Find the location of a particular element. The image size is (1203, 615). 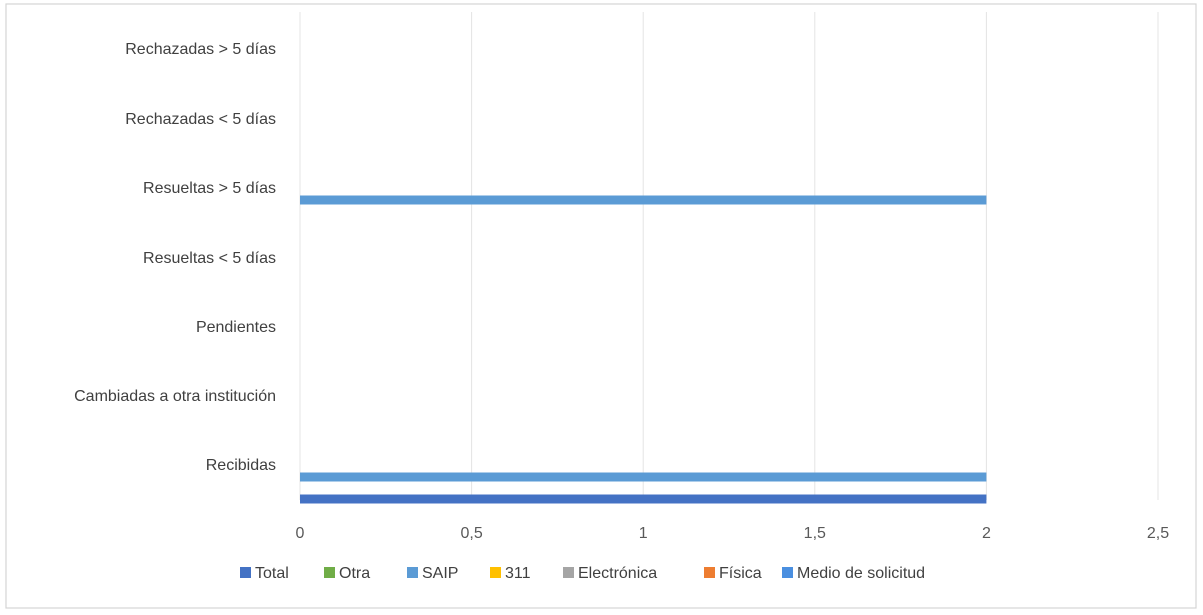

x-tick-label: 1 is located at coordinates (643, 533).